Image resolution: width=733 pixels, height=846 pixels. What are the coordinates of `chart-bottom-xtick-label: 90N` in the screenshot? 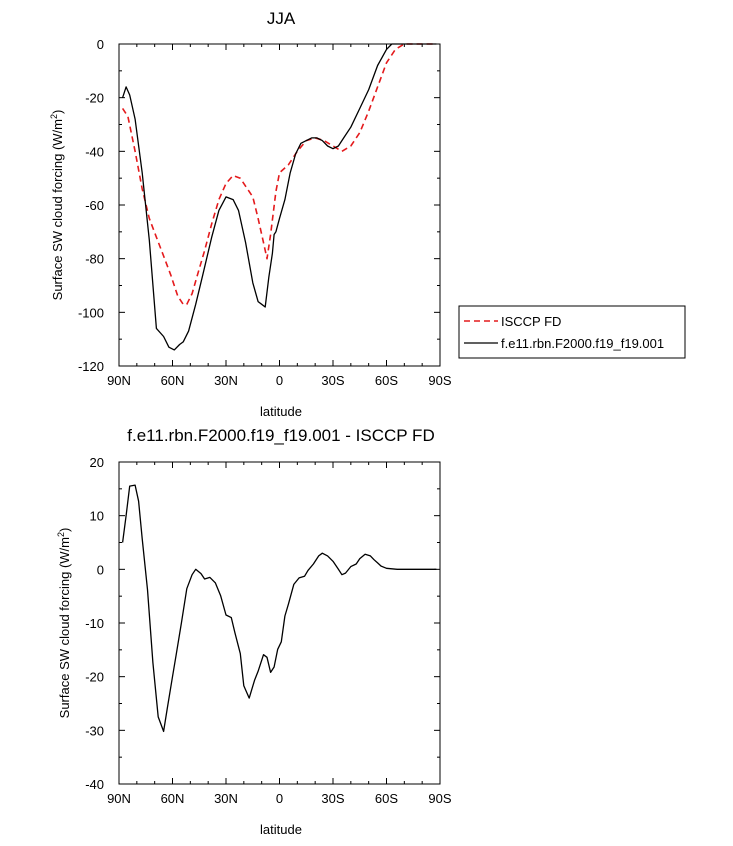 It's located at (119, 798).